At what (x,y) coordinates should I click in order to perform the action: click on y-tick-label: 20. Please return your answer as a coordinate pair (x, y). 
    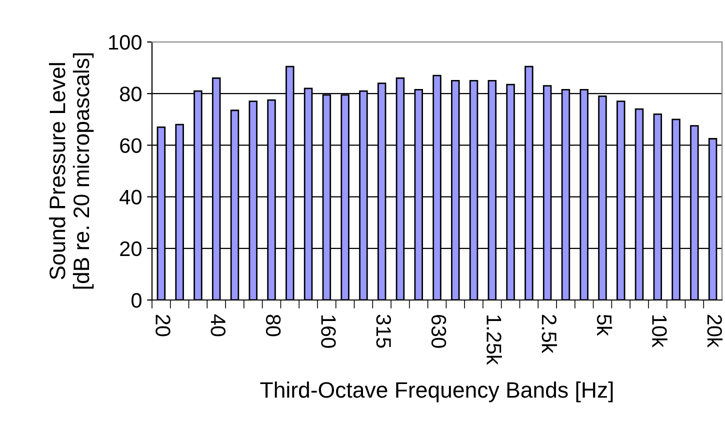
    Looking at the image, I should click on (131, 248).